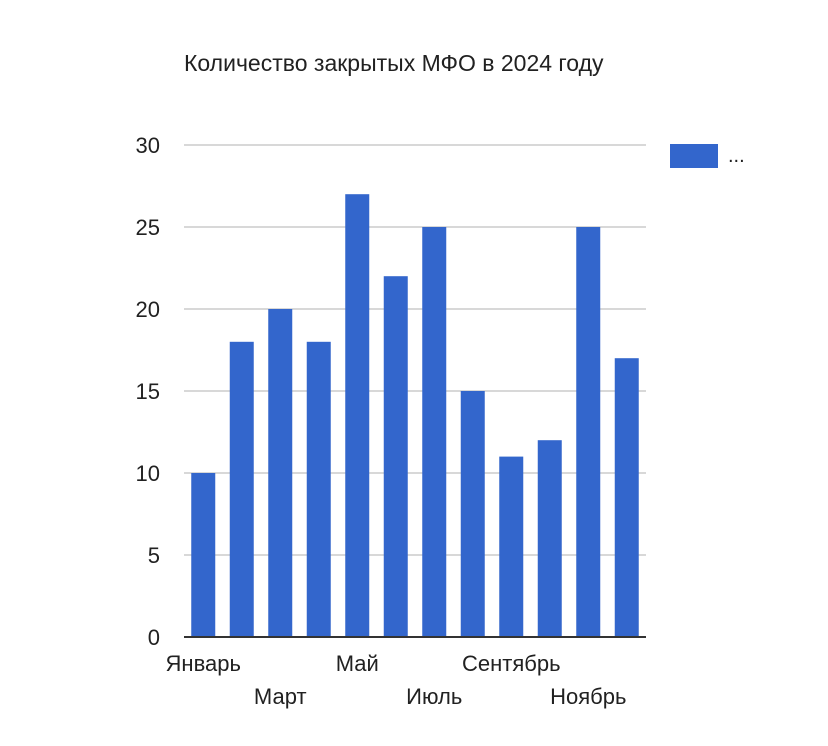 The height and width of the screenshot is (746, 828). What do you see at coordinates (148, 227) in the screenshot?
I see `y-tick-label: 25` at bounding box center [148, 227].